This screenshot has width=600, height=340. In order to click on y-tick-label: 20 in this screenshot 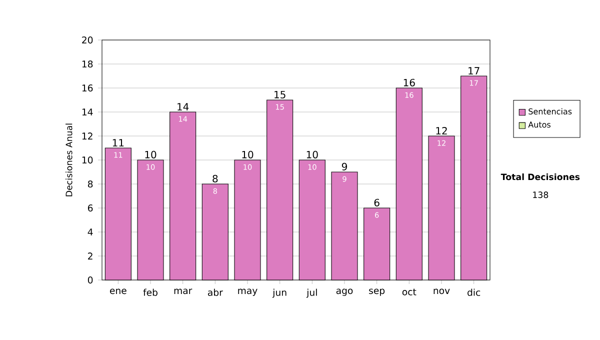, I will do `click(87, 40)`.